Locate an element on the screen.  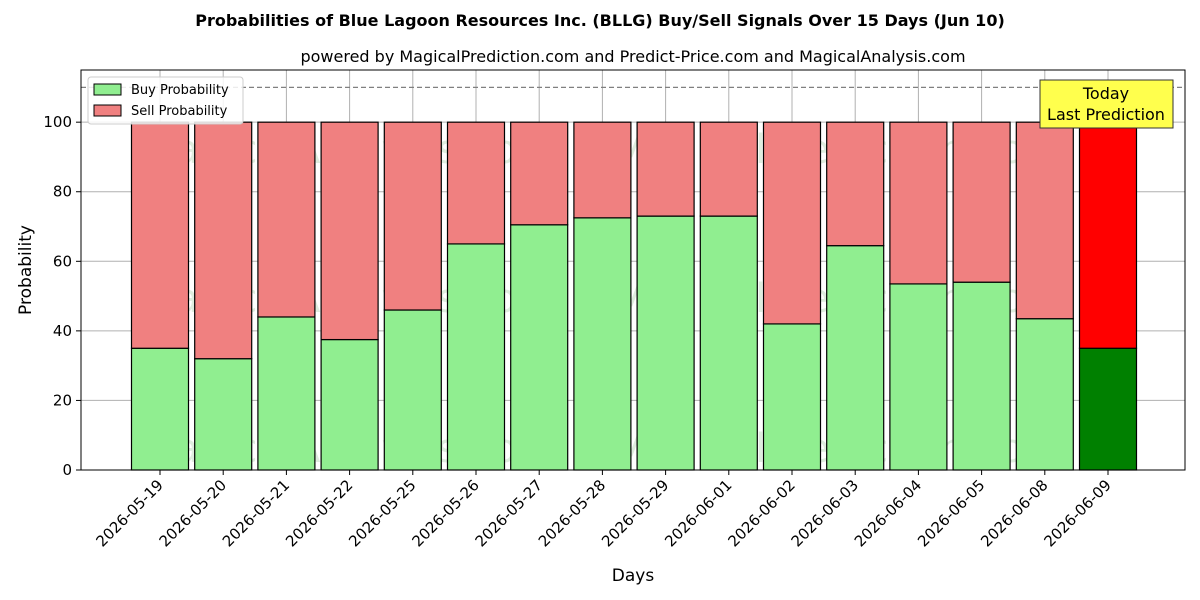
y-tick-label: 100 is located at coordinates (57, 122).